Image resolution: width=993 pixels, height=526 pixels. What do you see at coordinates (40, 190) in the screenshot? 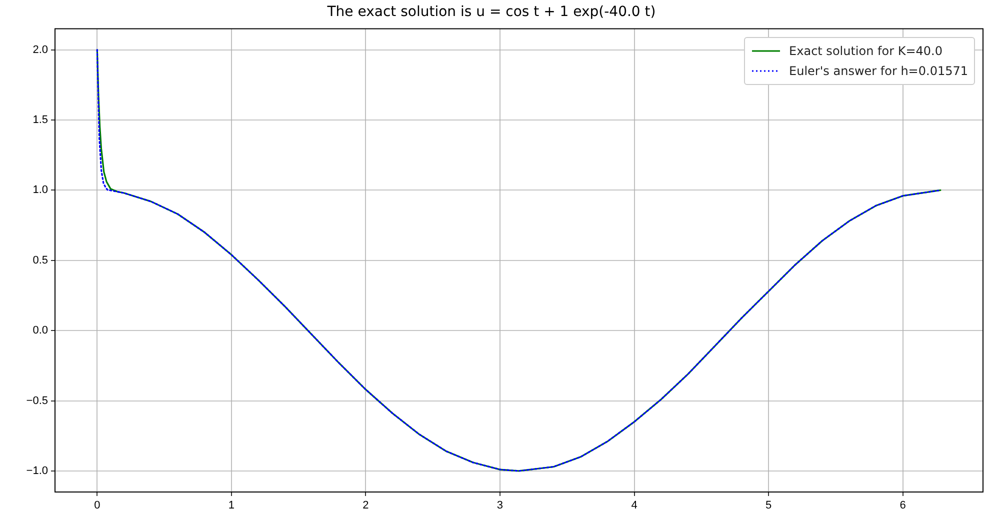
I see `y-tick-label: 1.0` at bounding box center [40, 190].